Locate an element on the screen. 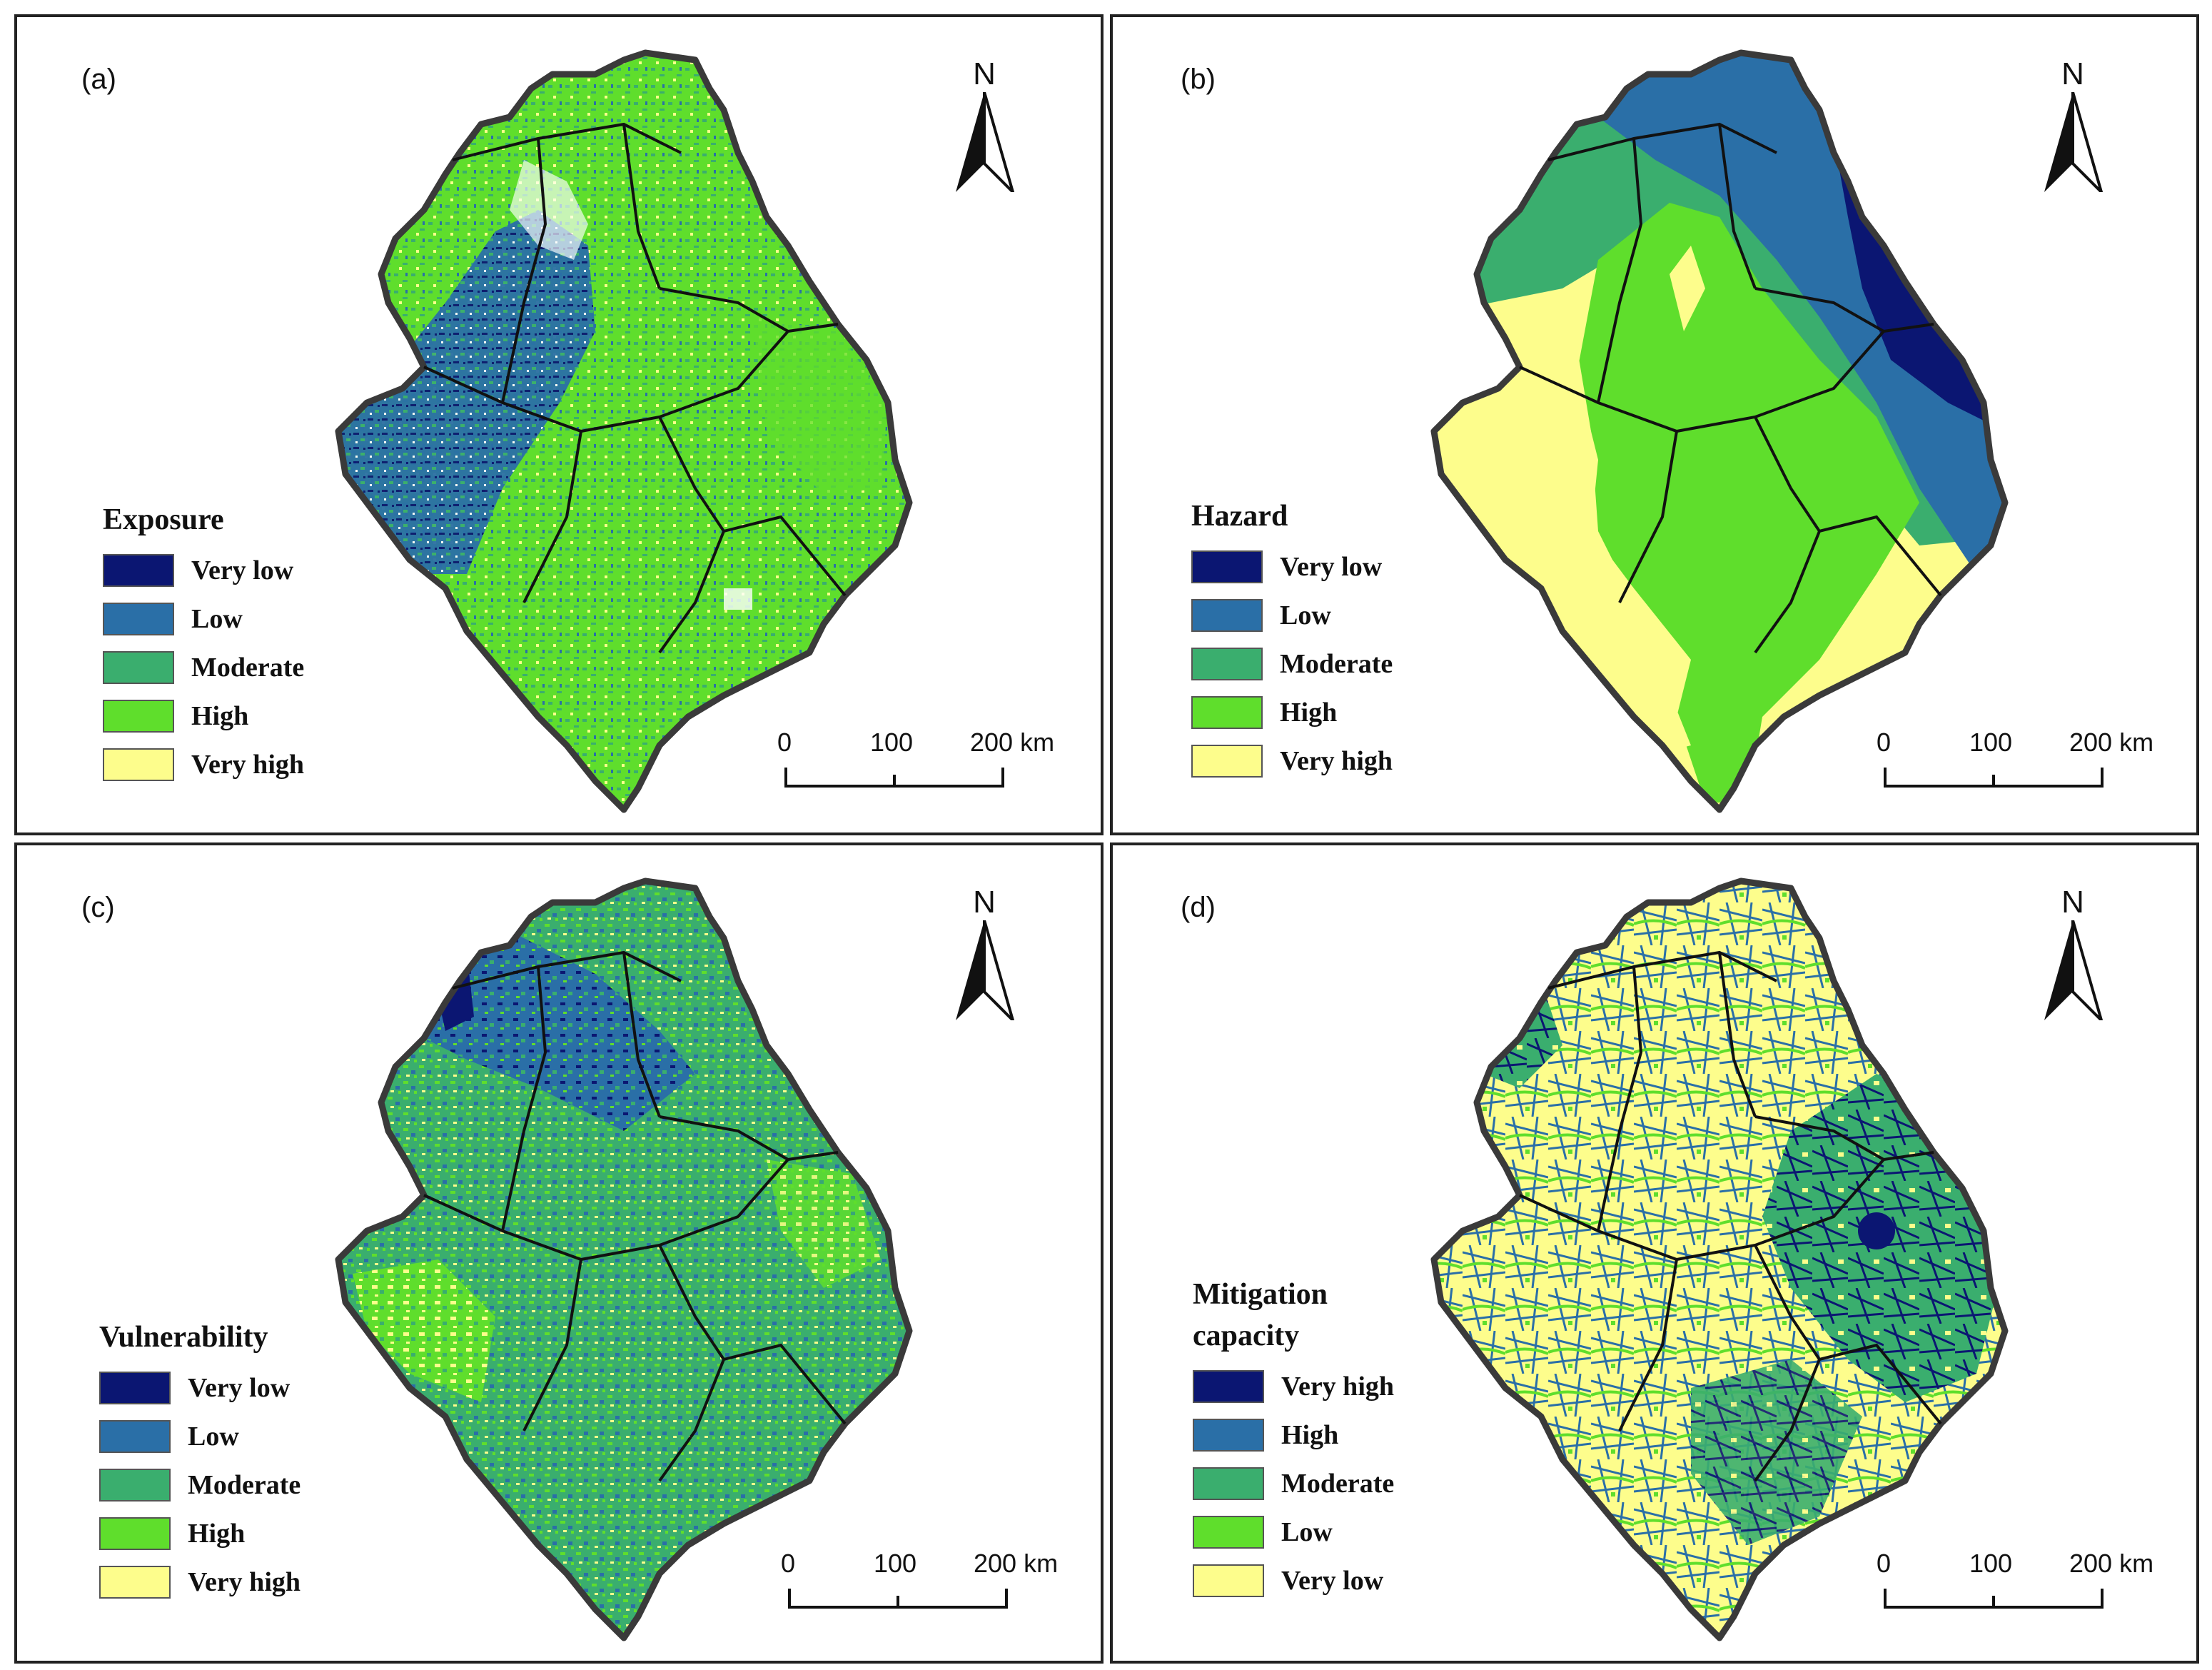 The height and width of the screenshot is (1670, 2212). legend-title: Mitigation capacity is located at coordinates (1293, 1315).